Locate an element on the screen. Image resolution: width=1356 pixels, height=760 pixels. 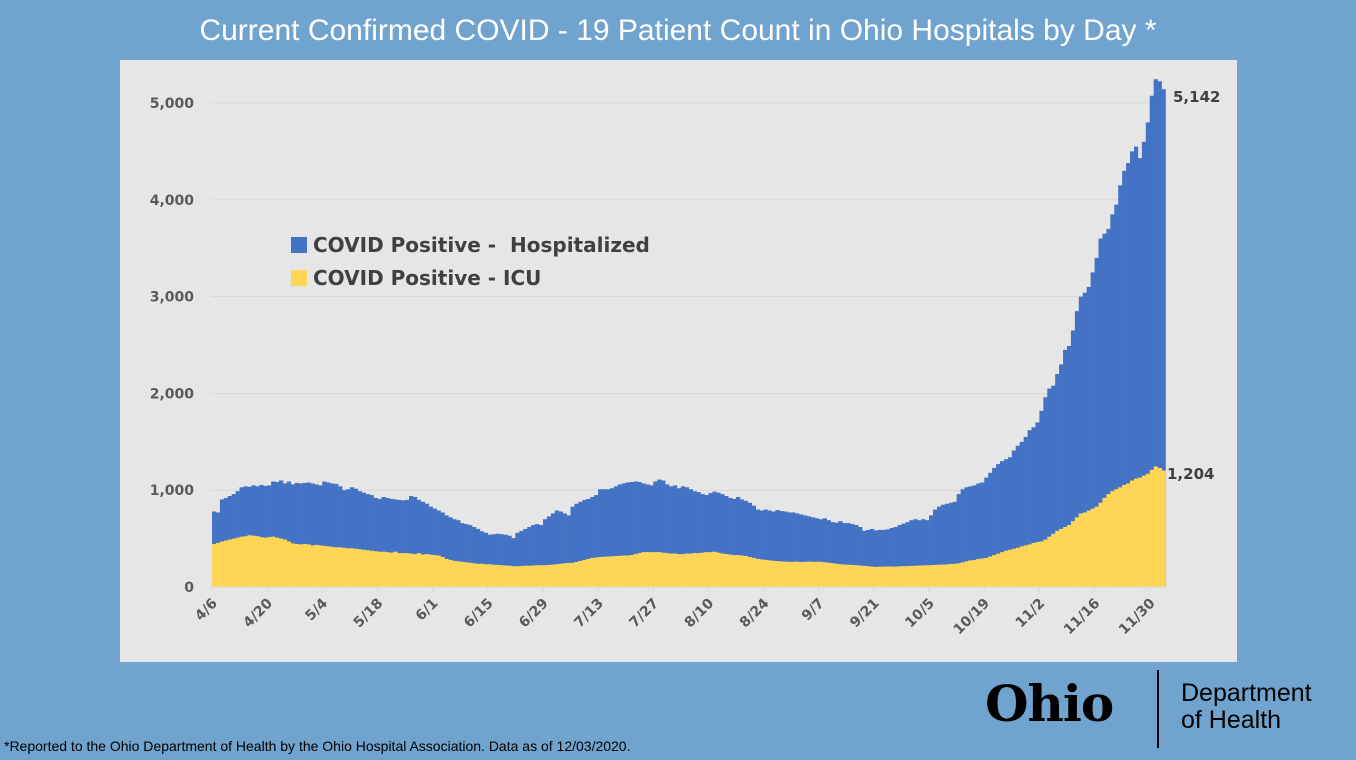
x-tick-label: 9/7 is located at coordinates (813, 610).